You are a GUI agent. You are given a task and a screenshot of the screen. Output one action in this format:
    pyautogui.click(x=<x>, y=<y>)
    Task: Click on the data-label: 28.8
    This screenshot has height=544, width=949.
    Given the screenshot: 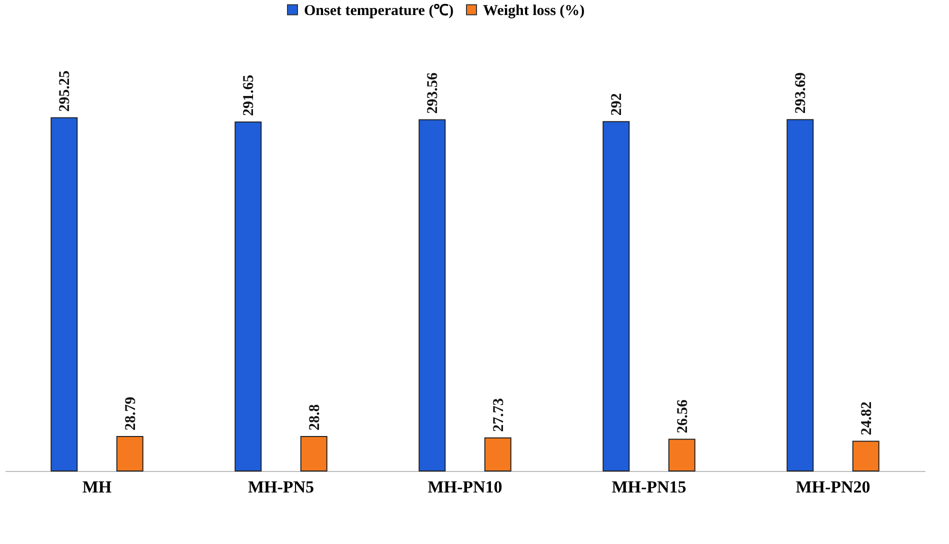 What is the action you would take?
    pyautogui.click(x=314, y=417)
    